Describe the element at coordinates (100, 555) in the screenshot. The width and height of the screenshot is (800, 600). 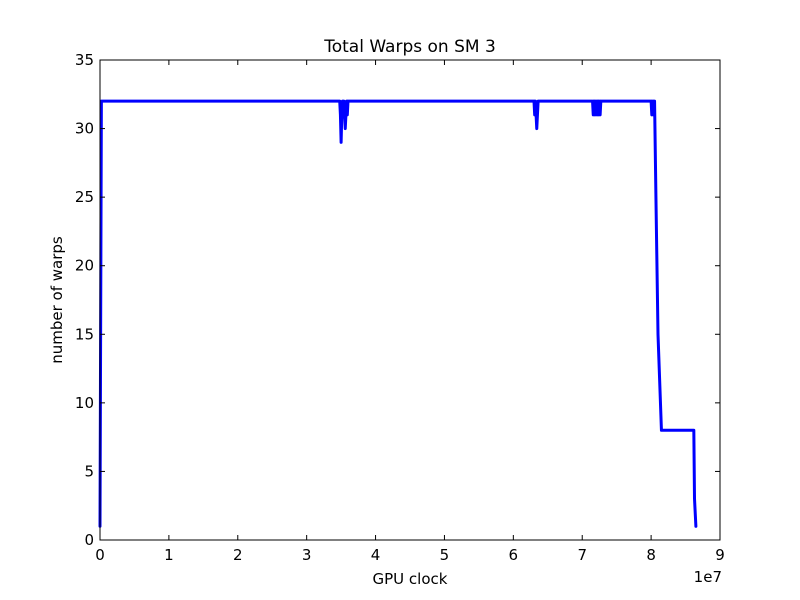
I see `x-tick-label: 0` at that location.